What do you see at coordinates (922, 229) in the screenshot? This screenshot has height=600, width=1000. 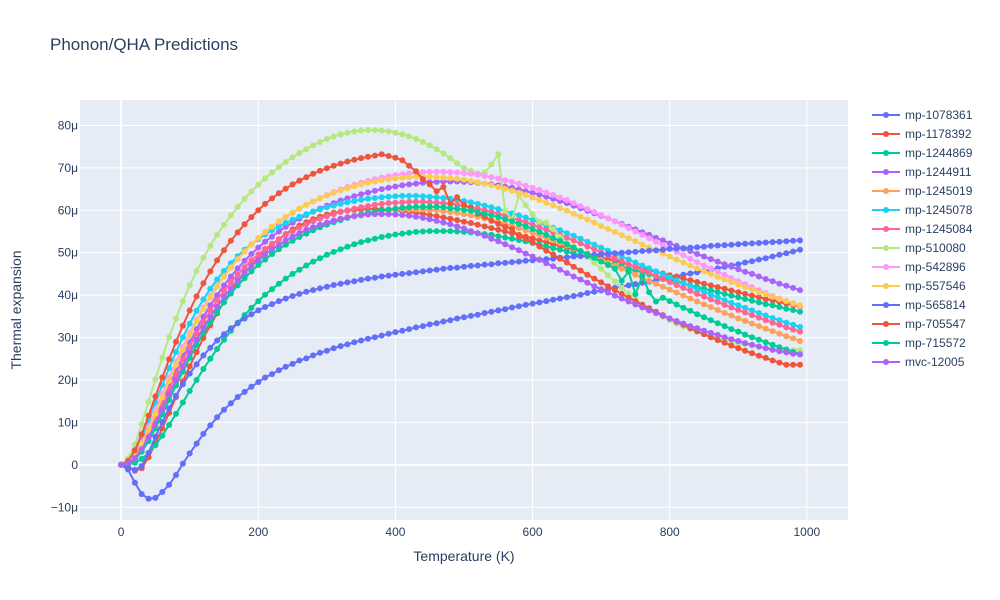 I see `legend-item-mp-1245084: mp-1245084` at bounding box center [922, 229].